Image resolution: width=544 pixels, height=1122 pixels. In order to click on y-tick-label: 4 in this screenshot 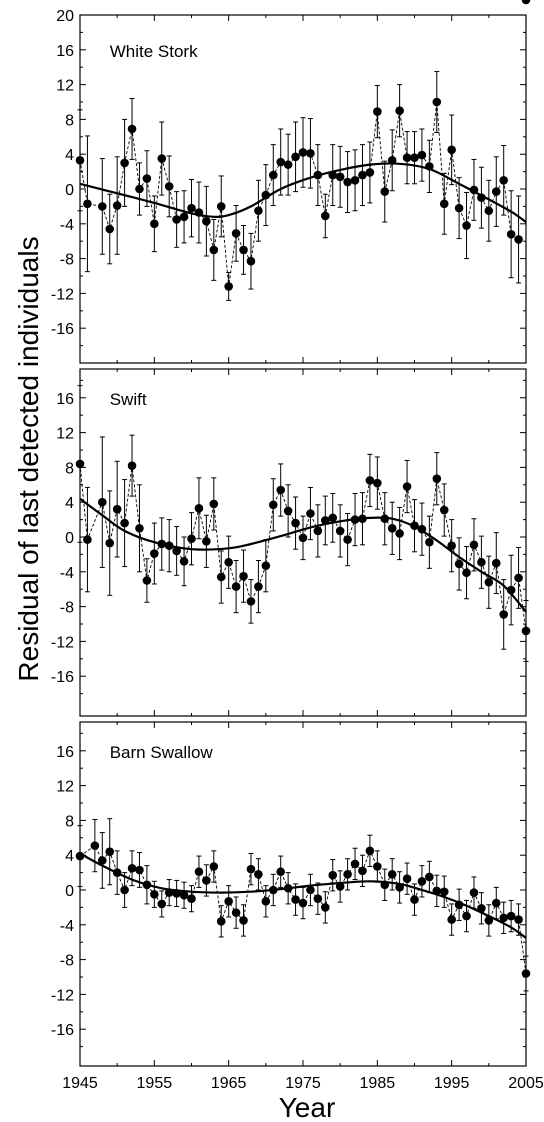, I will do `click(69, 503)`.